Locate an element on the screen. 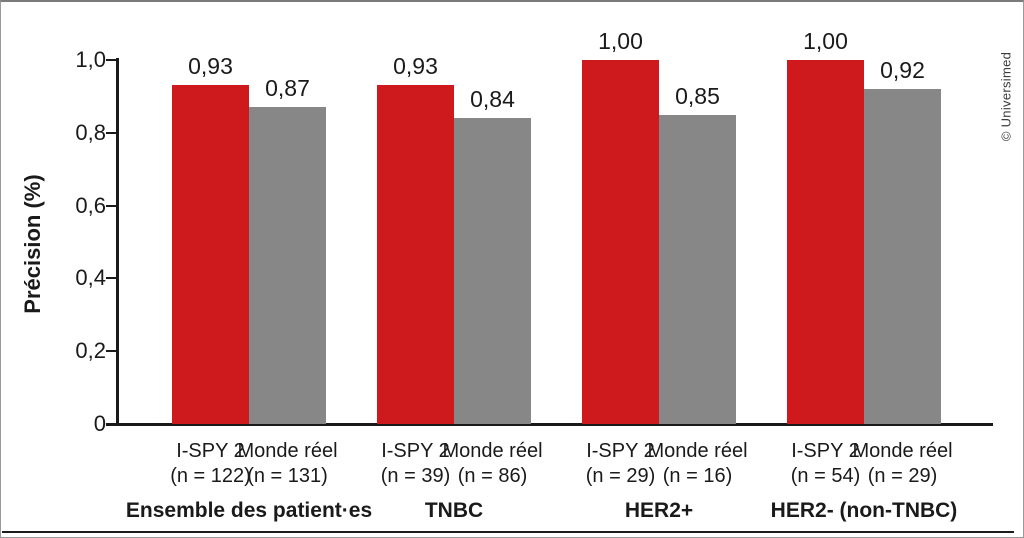 This screenshot has height=538, width=1024. bar-n-label: (n = 54) is located at coordinates (825, 476).